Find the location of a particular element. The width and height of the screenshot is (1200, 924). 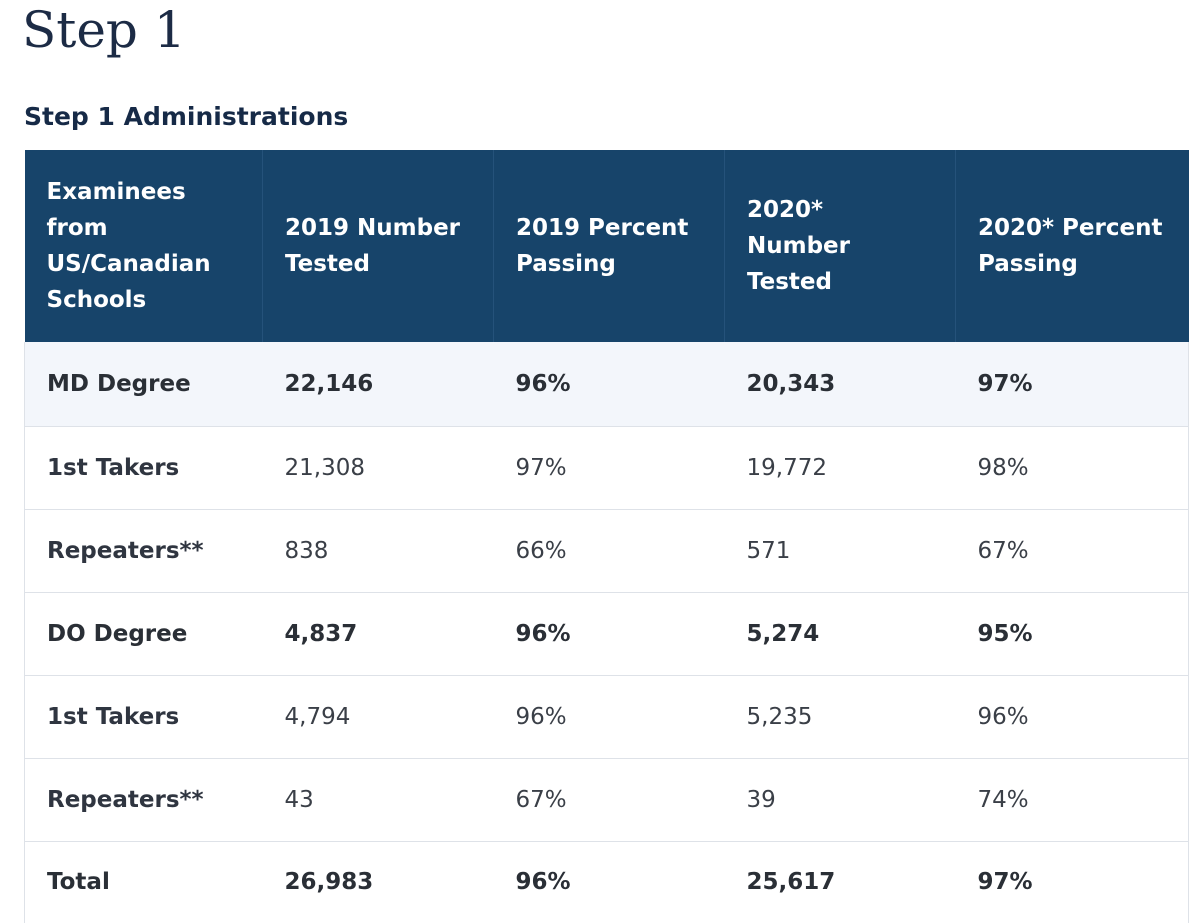

cell-2019-percent-passing: 67% is located at coordinates (609, 800).